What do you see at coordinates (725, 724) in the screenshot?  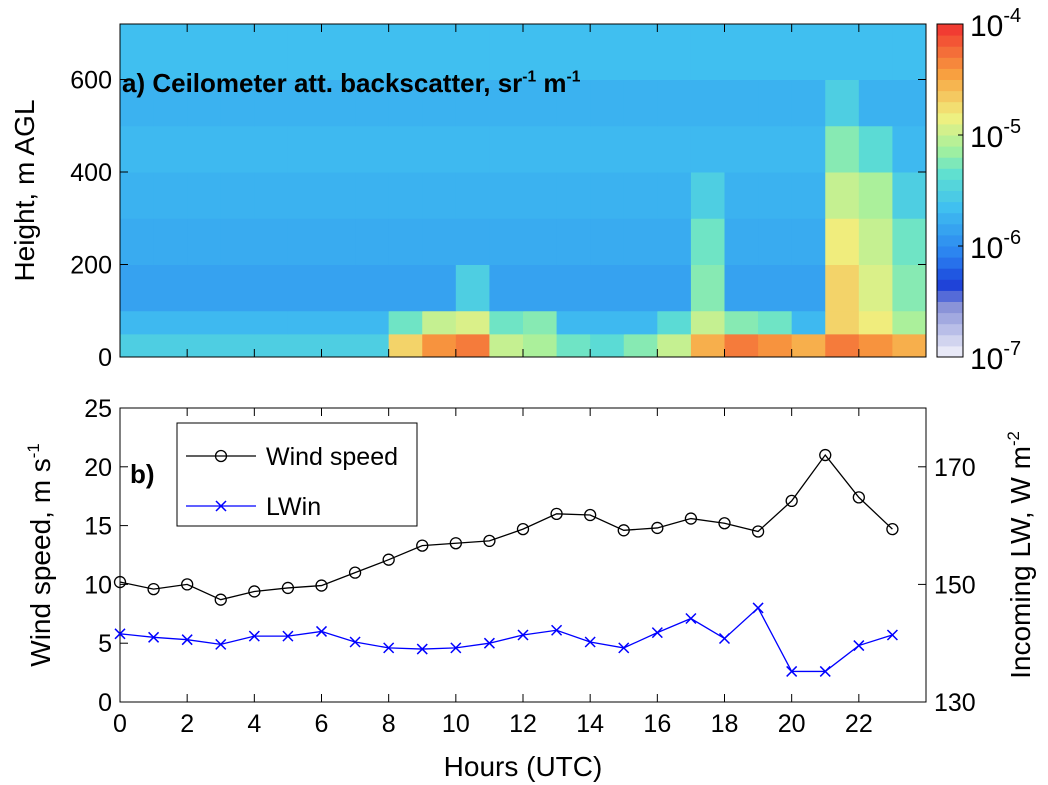 I see `x-tick-label: 18` at bounding box center [725, 724].